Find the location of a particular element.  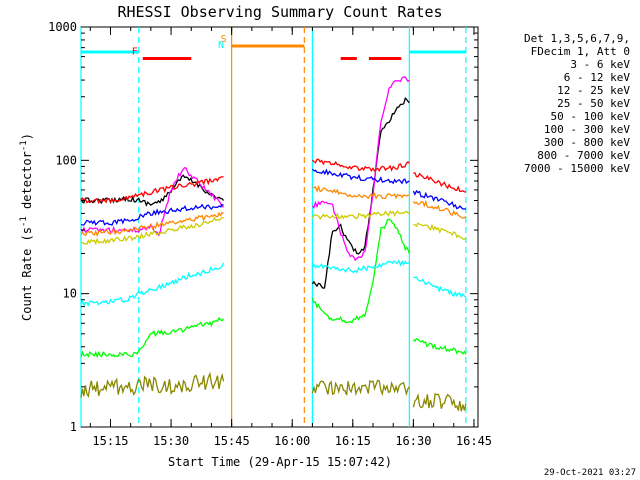

legend-entry: 100 - 300 keV is located at coordinates (587, 129).